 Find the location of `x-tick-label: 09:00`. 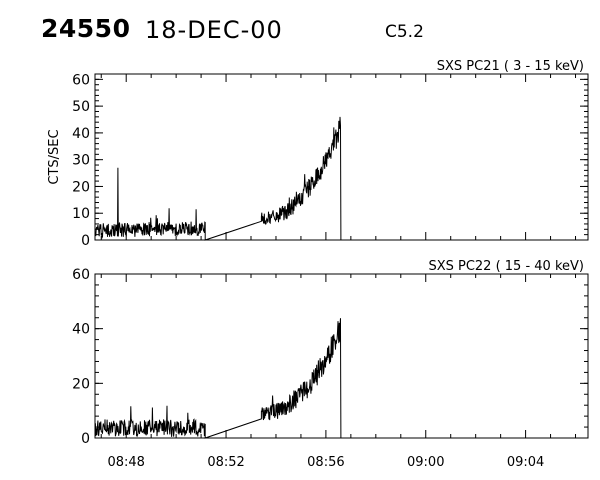

x-tick-label: 09:00 is located at coordinates (425, 462).